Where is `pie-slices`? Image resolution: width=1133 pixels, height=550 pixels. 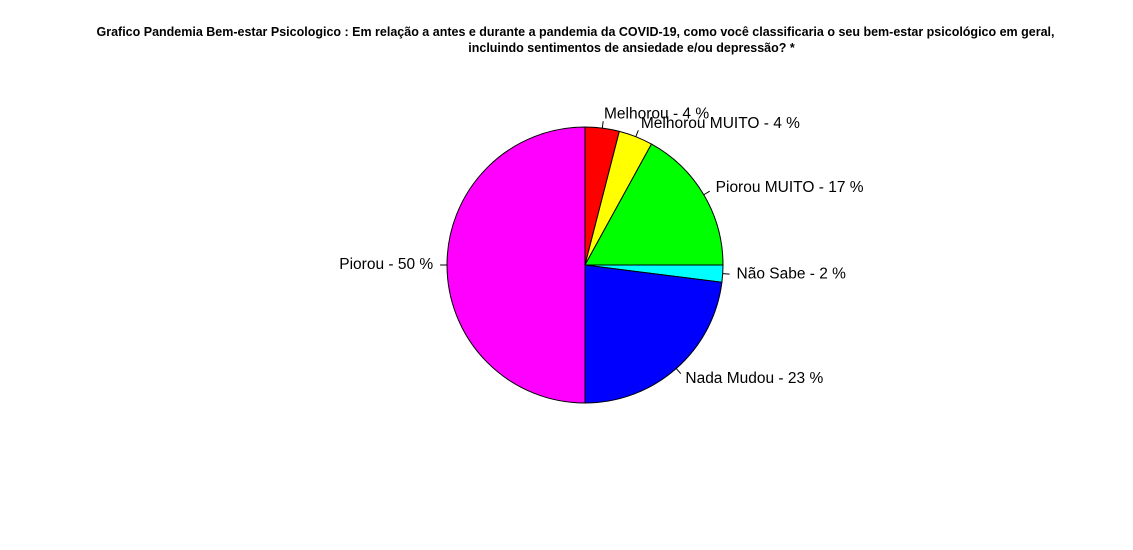 pie-slices is located at coordinates (585, 265).